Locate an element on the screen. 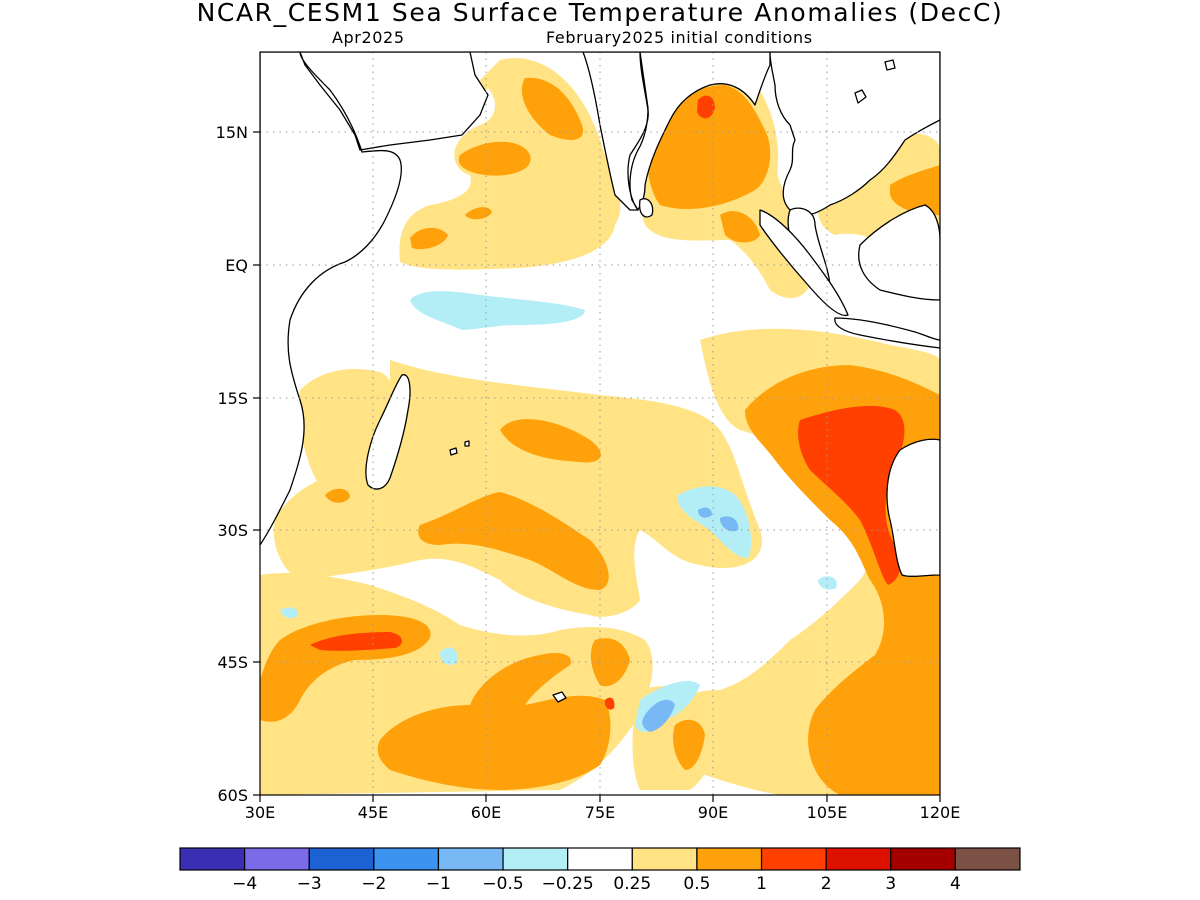 The height and width of the screenshot is (900, 1200). init-conditions-label: February2025 initial conditions is located at coordinates (679, 37).